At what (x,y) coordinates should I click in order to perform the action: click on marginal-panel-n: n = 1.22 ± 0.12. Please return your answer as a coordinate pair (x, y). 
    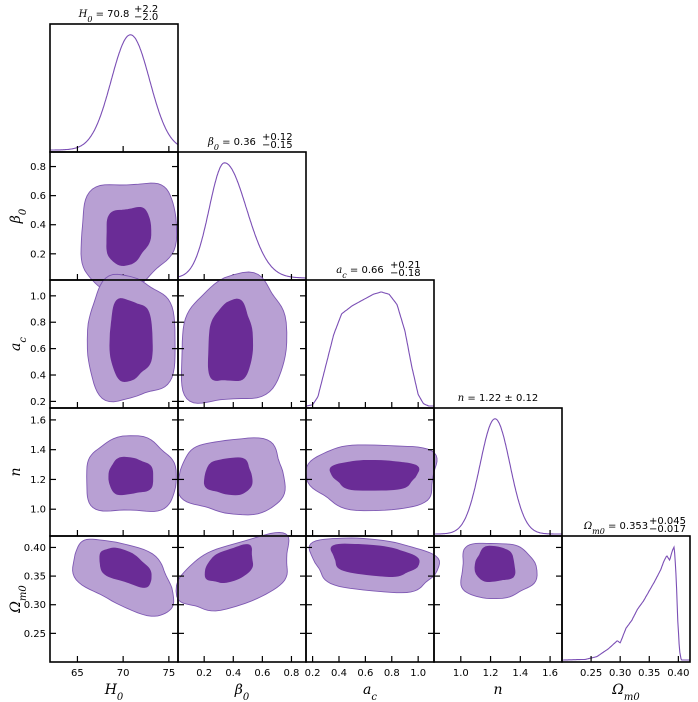
    Looking at the image, I should click on (498, 465).